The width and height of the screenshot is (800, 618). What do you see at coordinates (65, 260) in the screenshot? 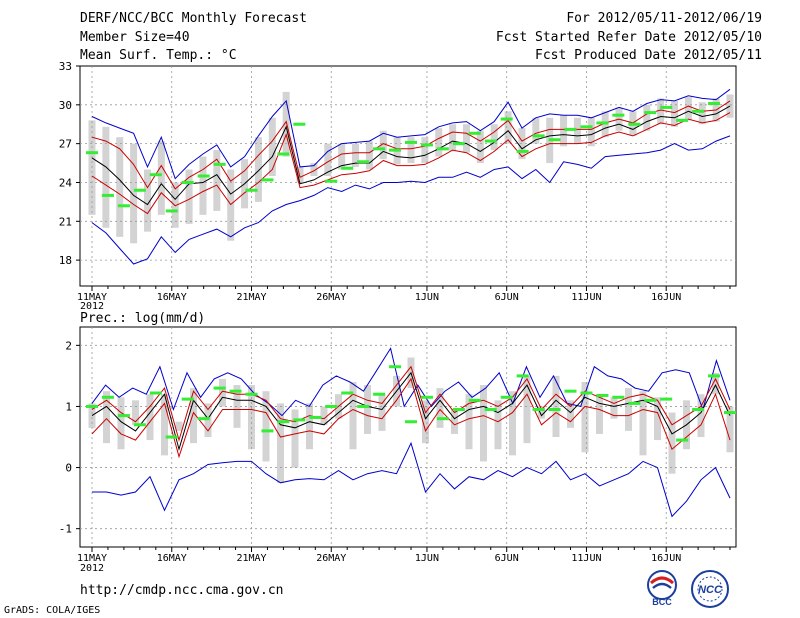
I see `y-tick-label: 18` at bounding box center [65, 260].